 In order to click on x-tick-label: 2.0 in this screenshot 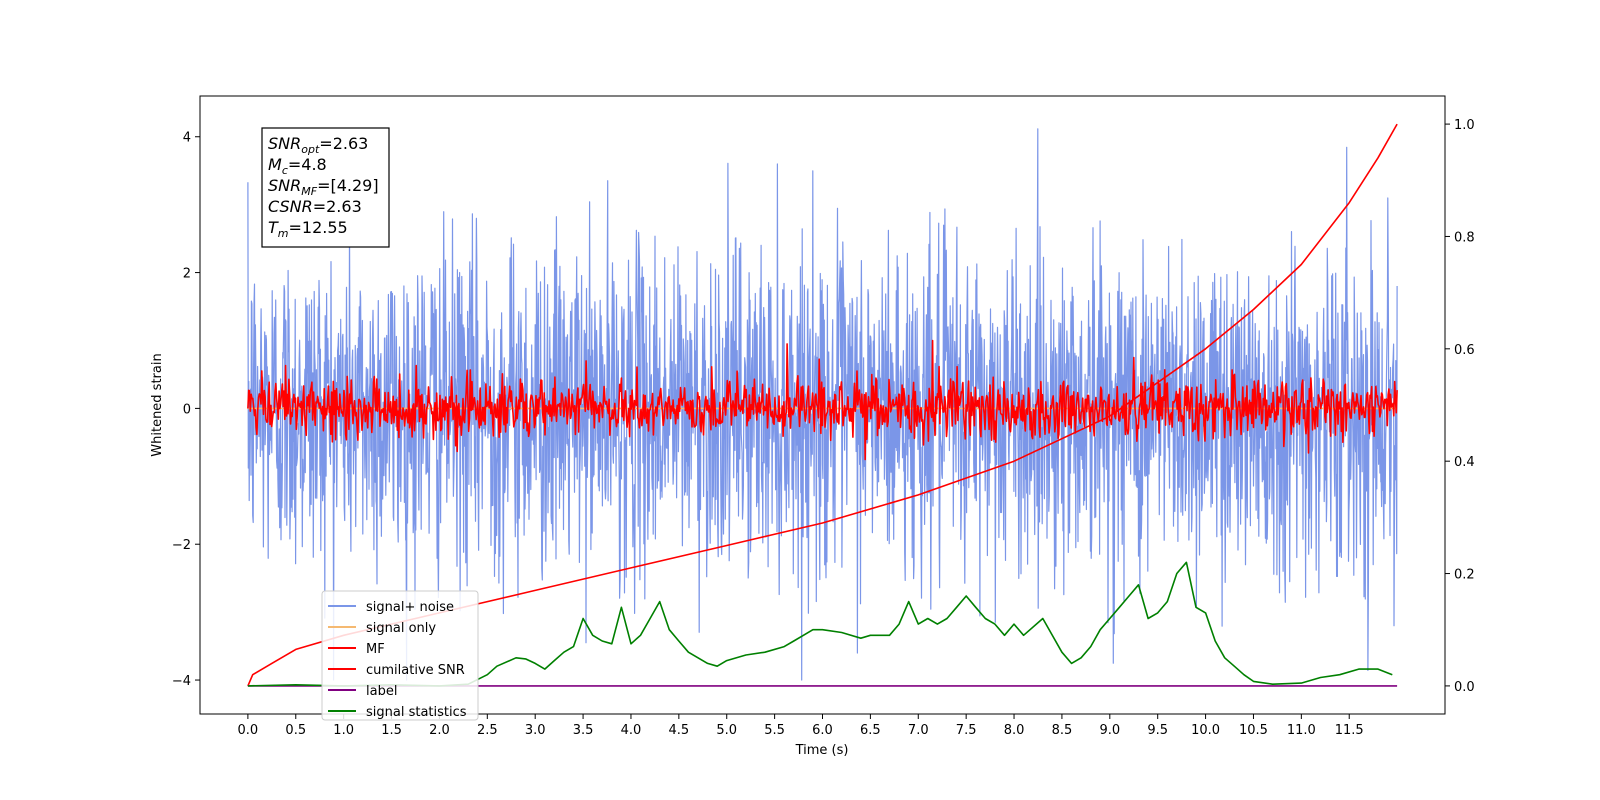, I will do `click(439, 730)`.